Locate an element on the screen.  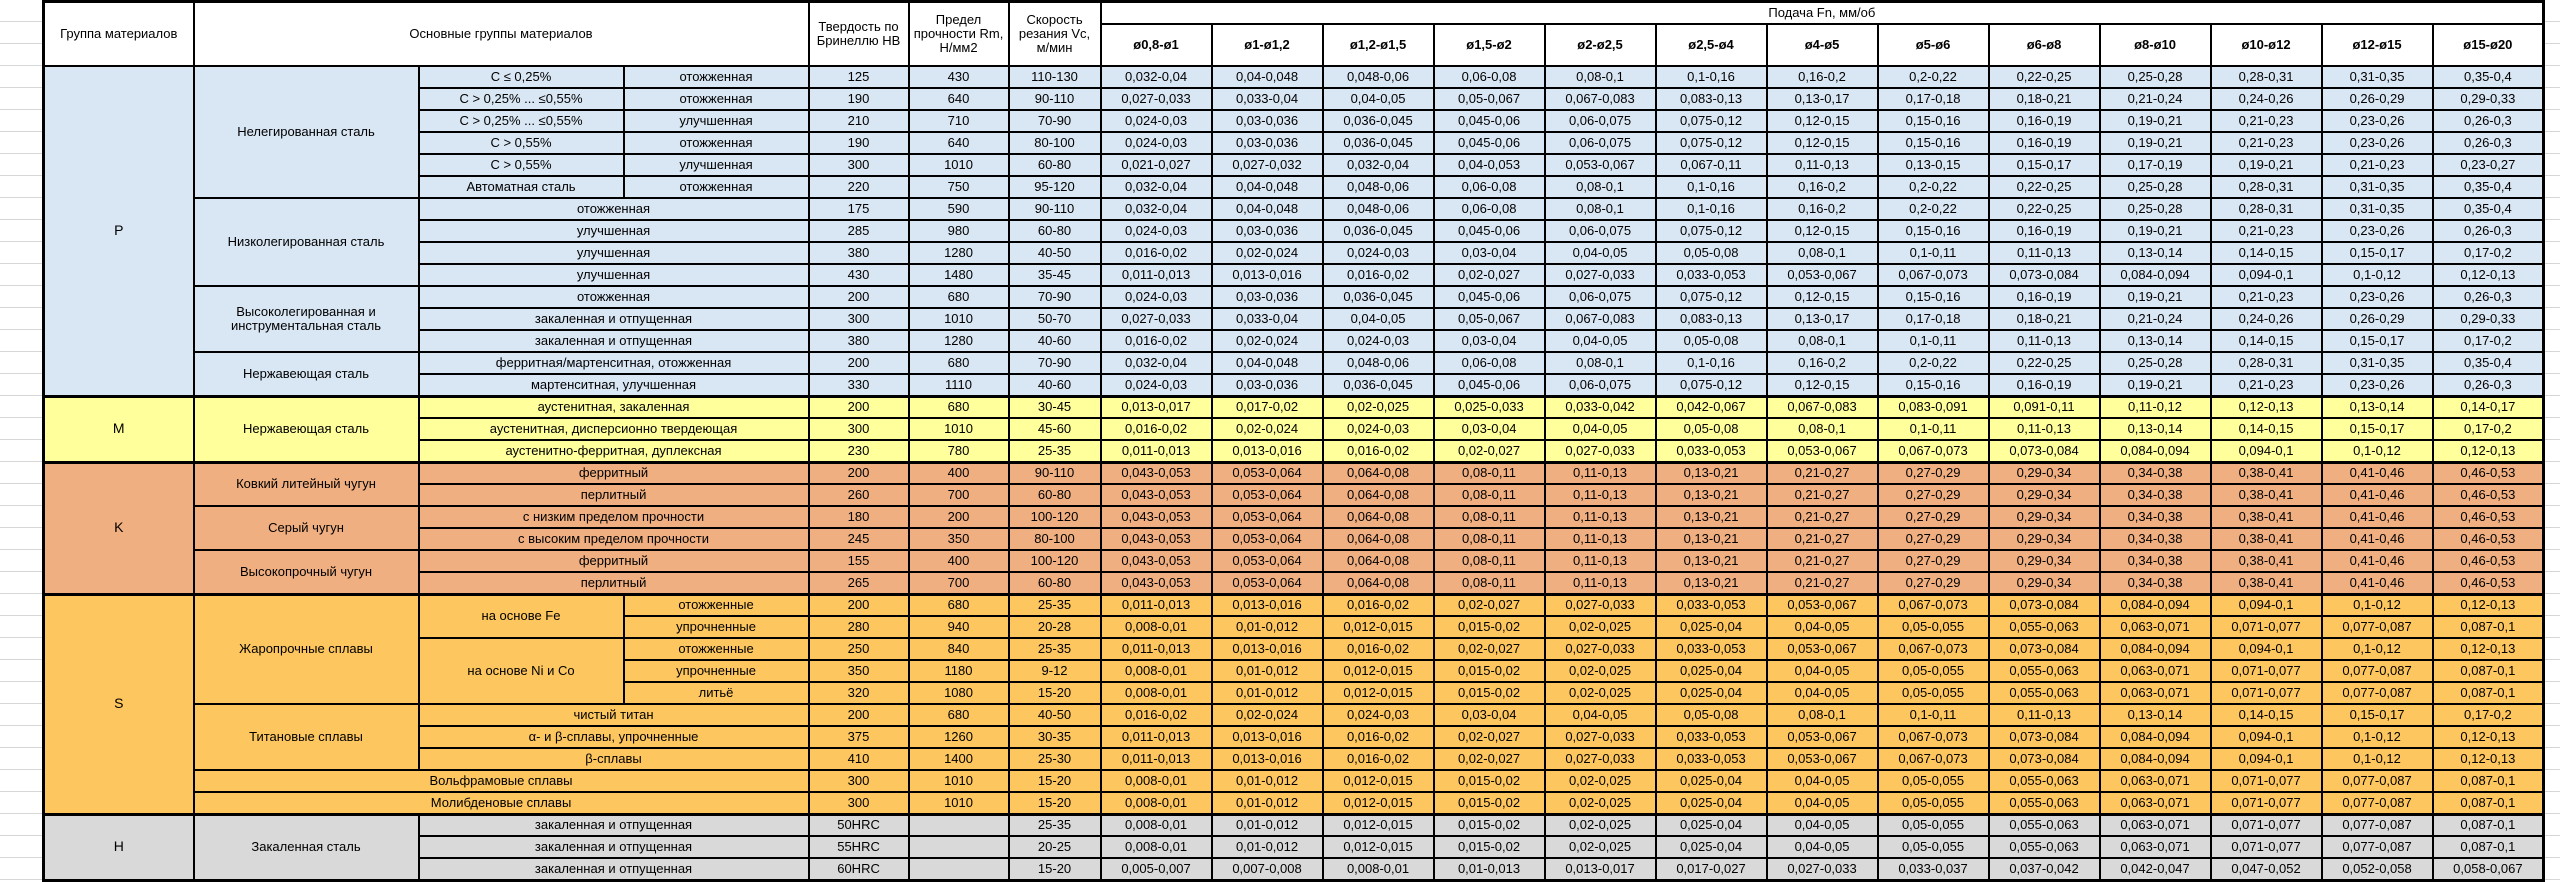
feed-cell: 0,17-0,2 is located at coordinates (2488, 341).